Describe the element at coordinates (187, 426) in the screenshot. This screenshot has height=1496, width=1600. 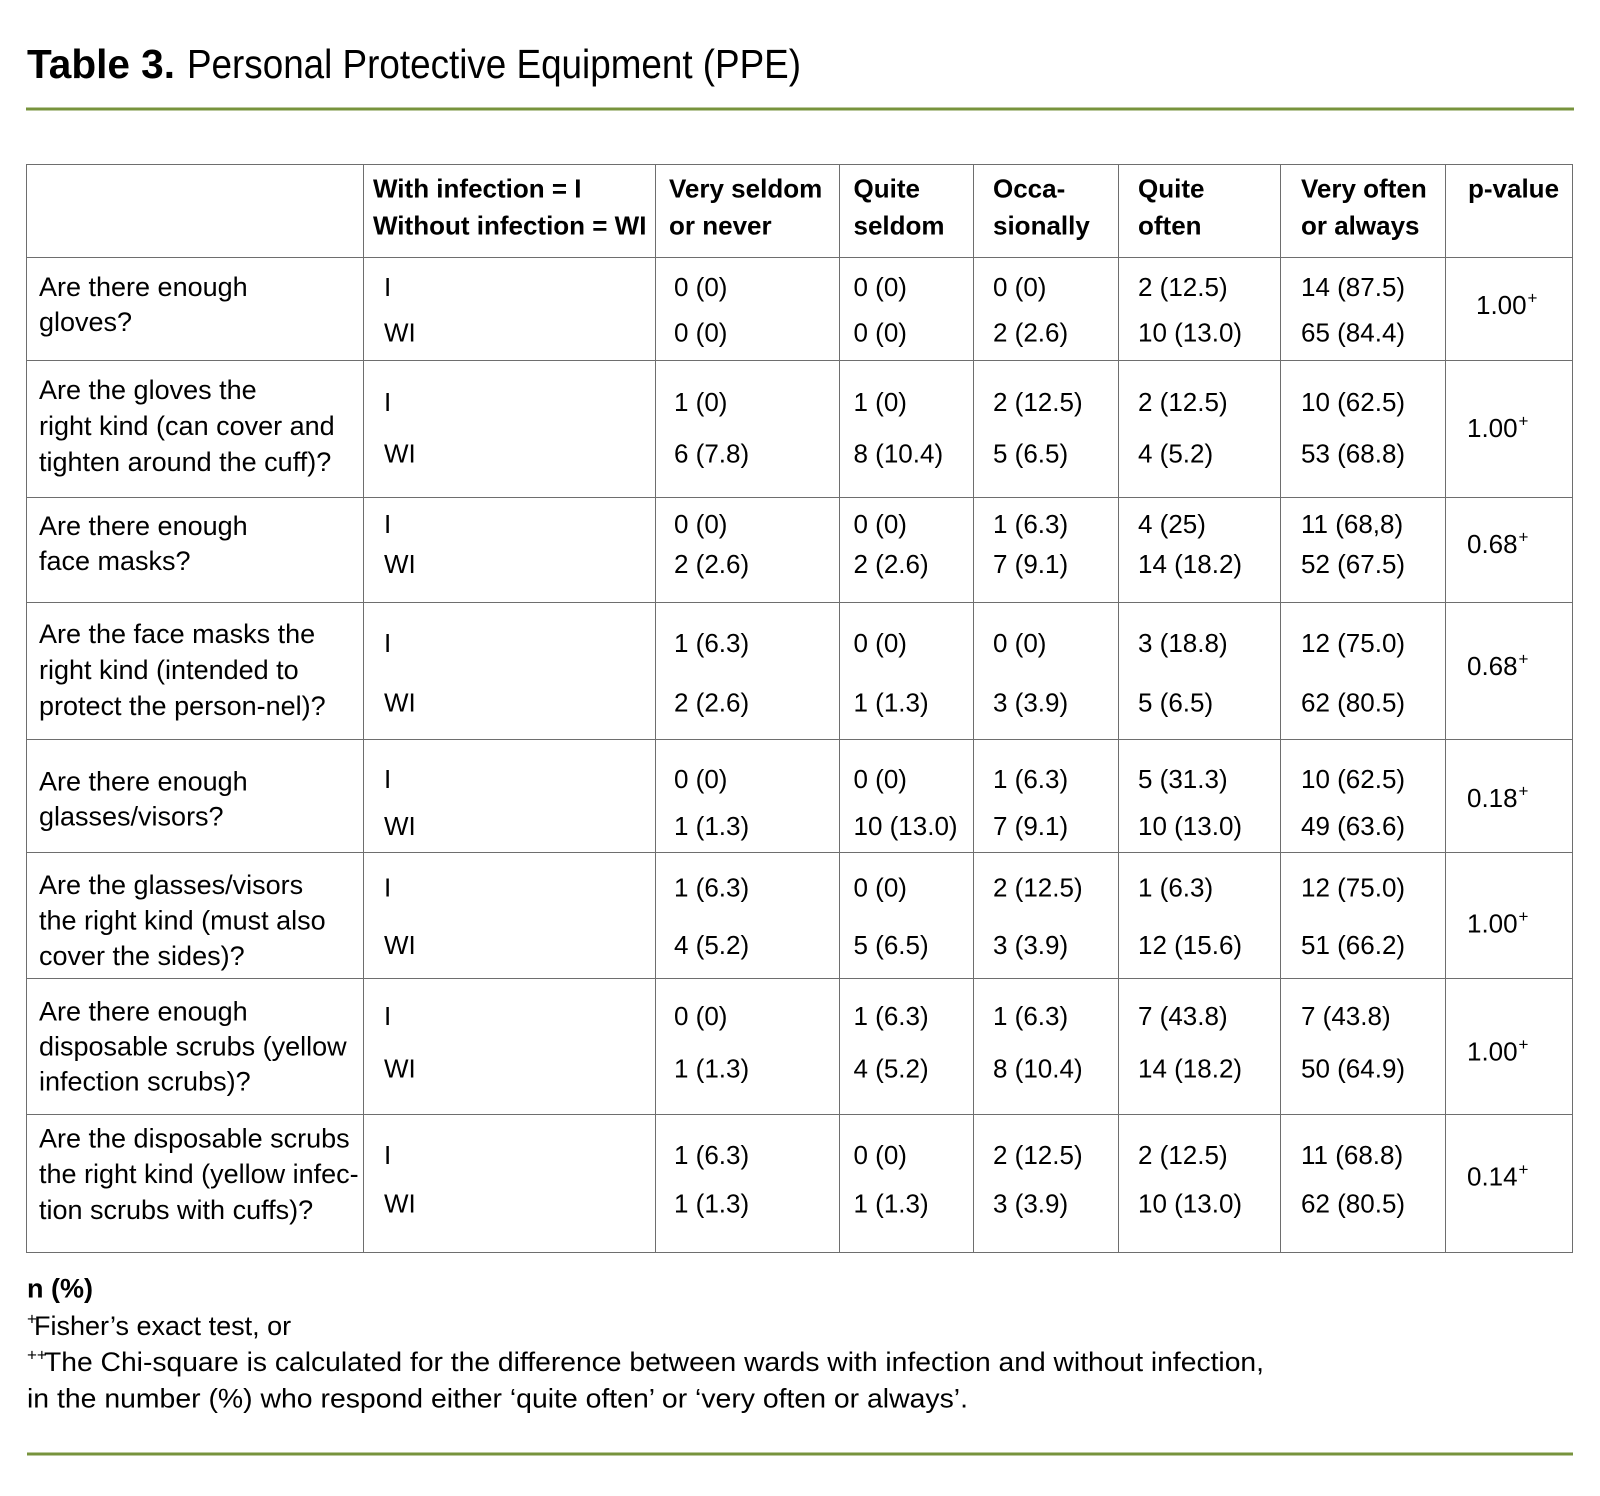
I see `svg-text: right kind (can cover and` at that location.